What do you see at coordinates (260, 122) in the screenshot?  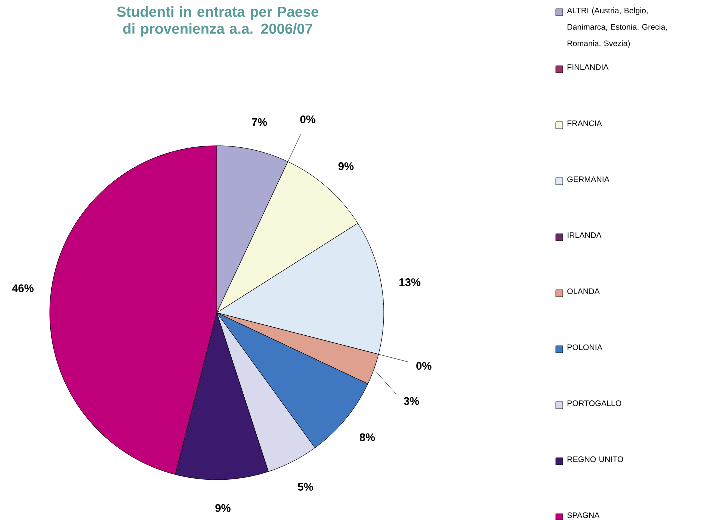 I see `data-label: 7%` at bounding box center [260, 122].